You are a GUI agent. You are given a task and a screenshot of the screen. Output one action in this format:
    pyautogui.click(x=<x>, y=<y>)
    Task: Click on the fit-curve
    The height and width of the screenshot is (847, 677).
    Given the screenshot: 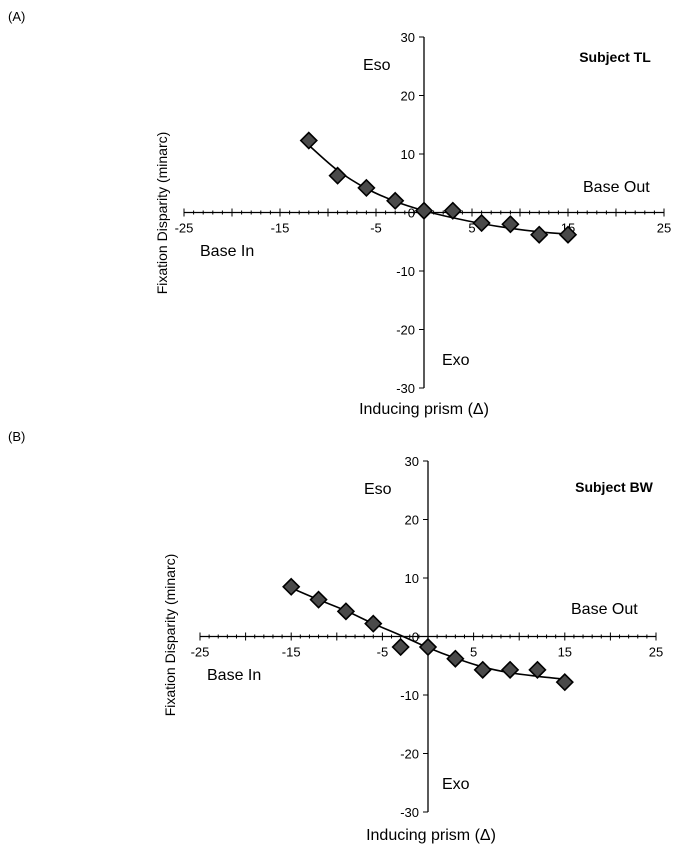 What is the action you would take?
    pyautogui.click(x=438, y=189)
    